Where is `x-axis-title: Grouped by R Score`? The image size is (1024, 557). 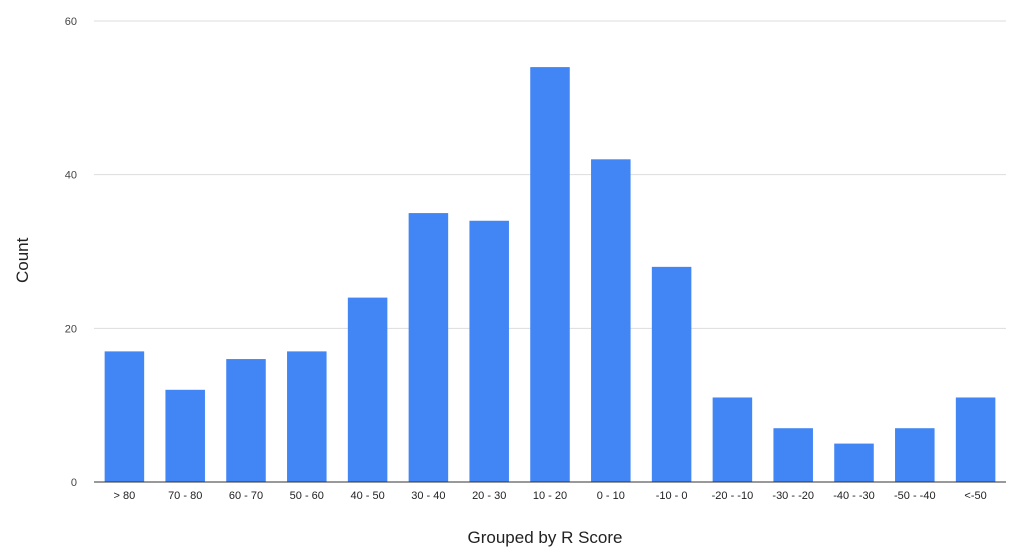 x-axis-title: Grouped by R Score is located at coordinates (545, 537).